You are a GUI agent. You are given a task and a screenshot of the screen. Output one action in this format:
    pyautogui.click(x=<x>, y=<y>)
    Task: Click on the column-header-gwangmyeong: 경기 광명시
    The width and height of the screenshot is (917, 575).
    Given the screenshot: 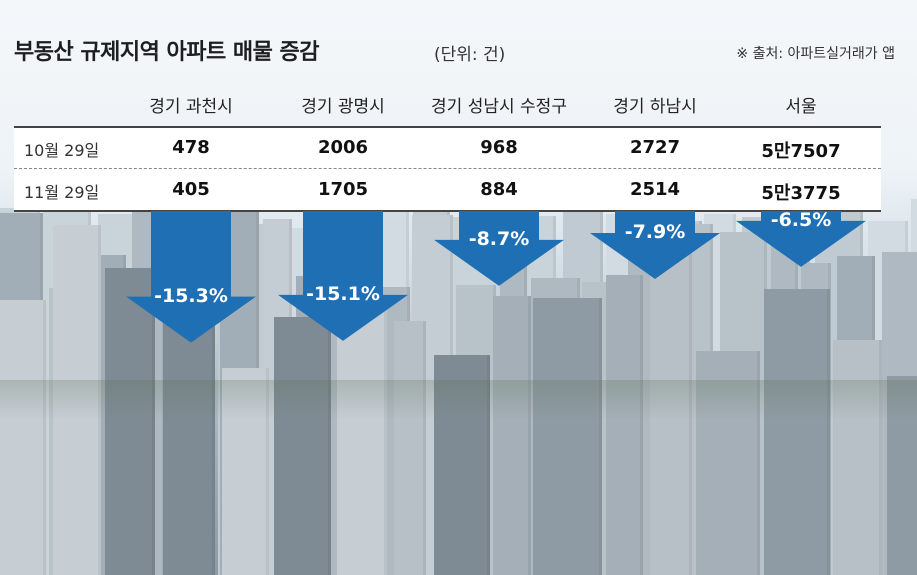 What is the action you would take?
    pyautogui.click(x=343, y=107)
    